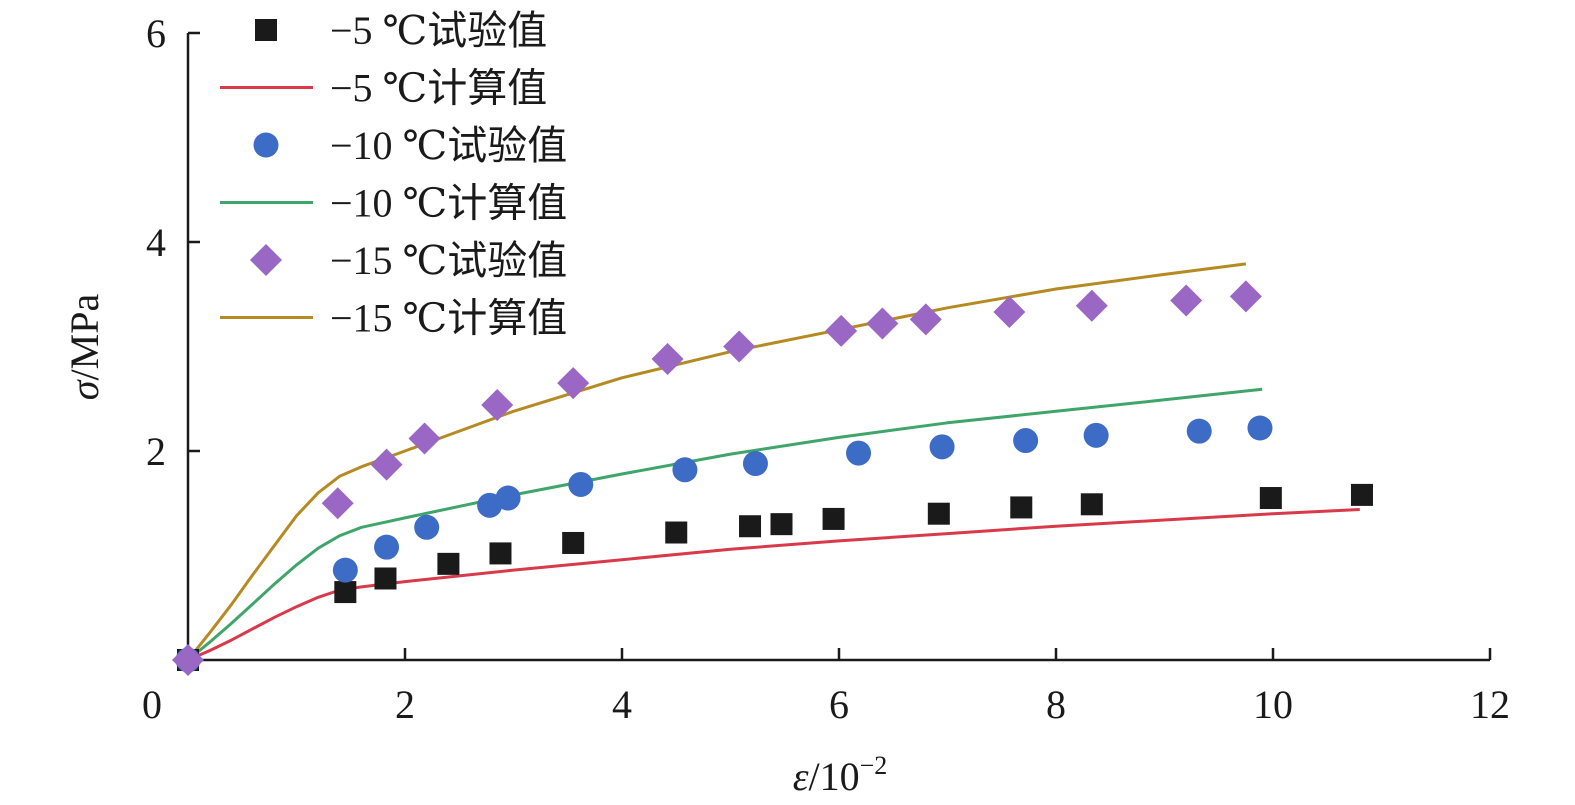  I want to click on y-axis-title-unit: /MPa, so click(84, 337).